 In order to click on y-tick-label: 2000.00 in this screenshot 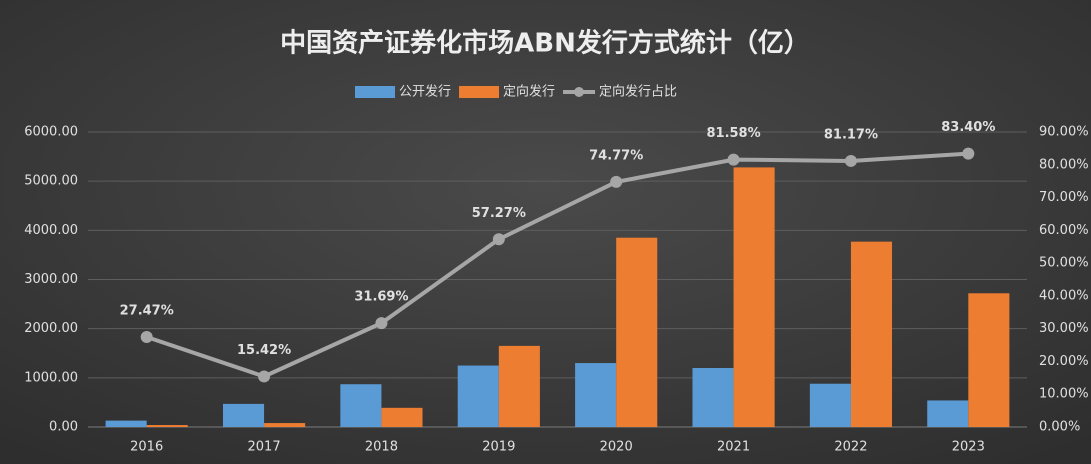, I will do `click(51, 328)`.